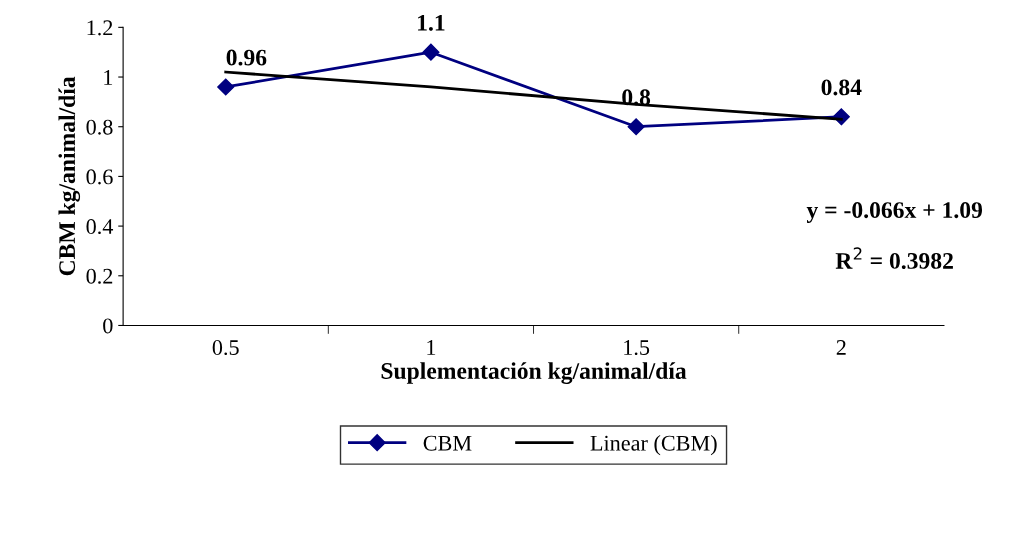 Image resolution: width=1026 pixels, height=547 pixels. What do you see at coordinates (637, 348) in the screenshot?
I see `x-tick-label: 1.5` at bounding box center [637, 348].